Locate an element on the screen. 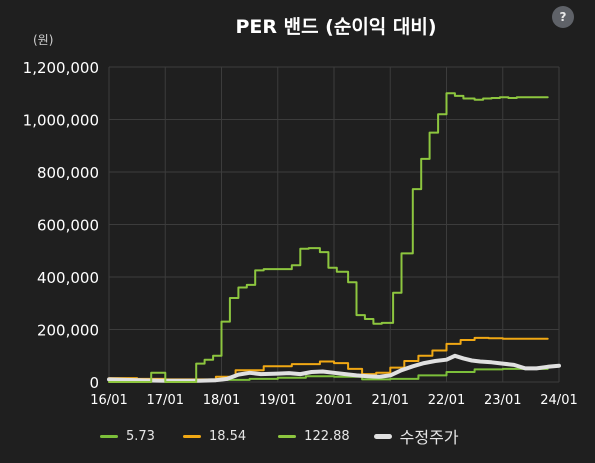  x-tick-label: 16/01 is located at coordinates (108, 400).